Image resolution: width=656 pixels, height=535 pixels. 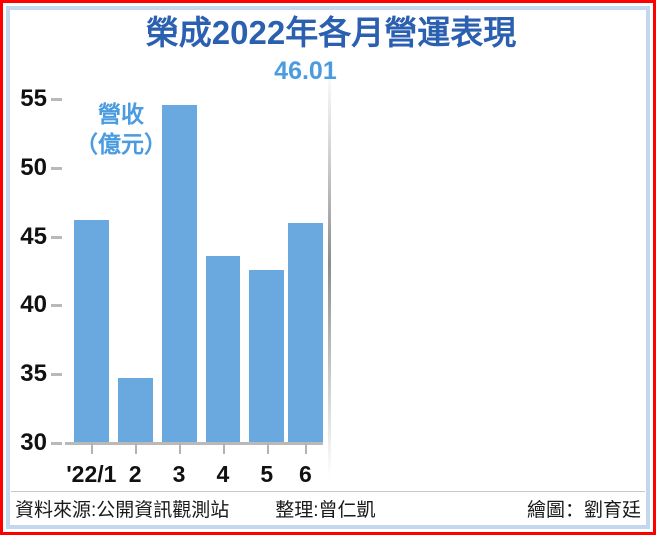 What do you see at coordinates (267, 474) in the screenshot?
I see `revenue-xlabel-5: 5` at bounding box center [267, 474].